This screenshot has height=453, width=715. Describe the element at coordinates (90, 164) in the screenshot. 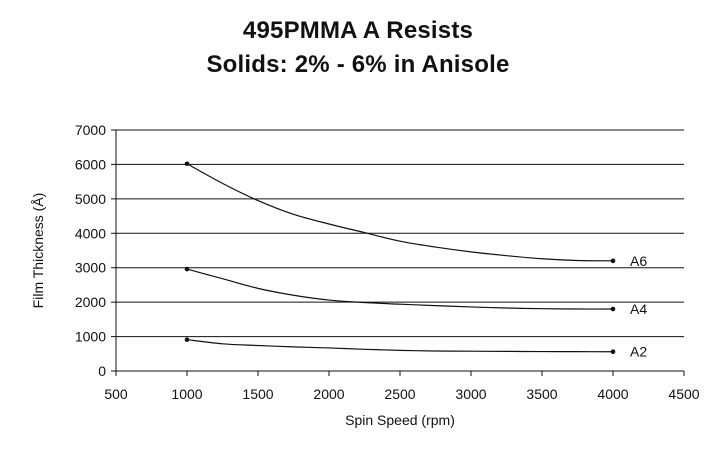

I see `y-tick-label-6000: 6000` at that location.